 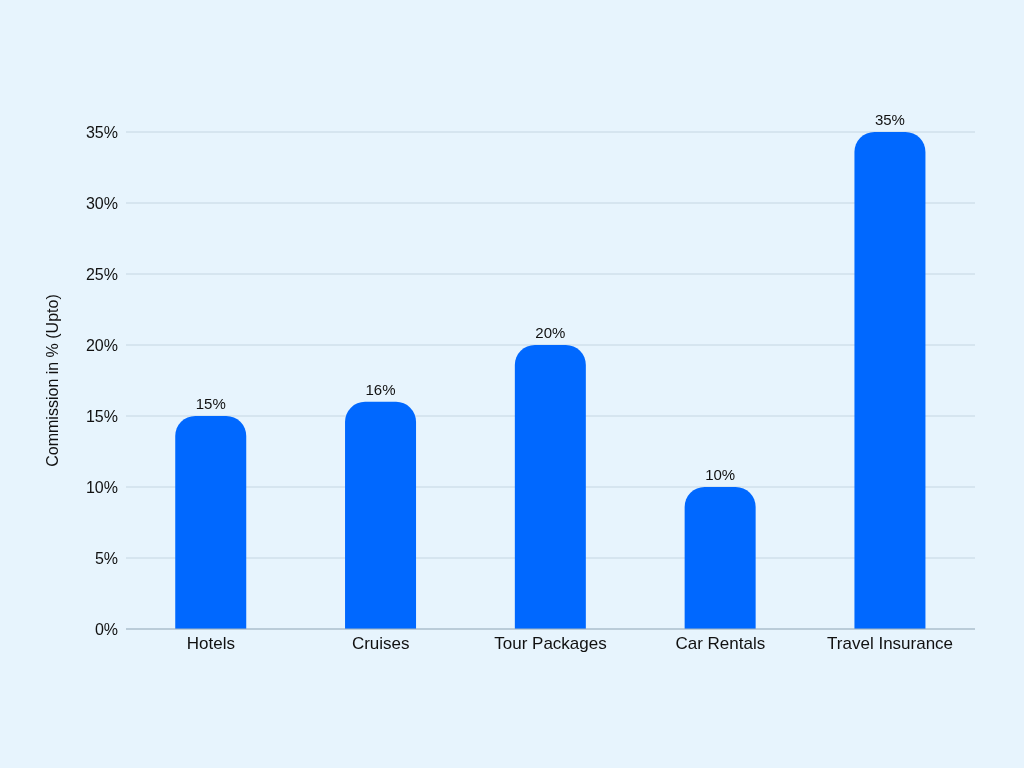 What do you see at coordinates (550, 332) in the screenshot?
I see `data-label: 20%` at bounding box center [550, 332].